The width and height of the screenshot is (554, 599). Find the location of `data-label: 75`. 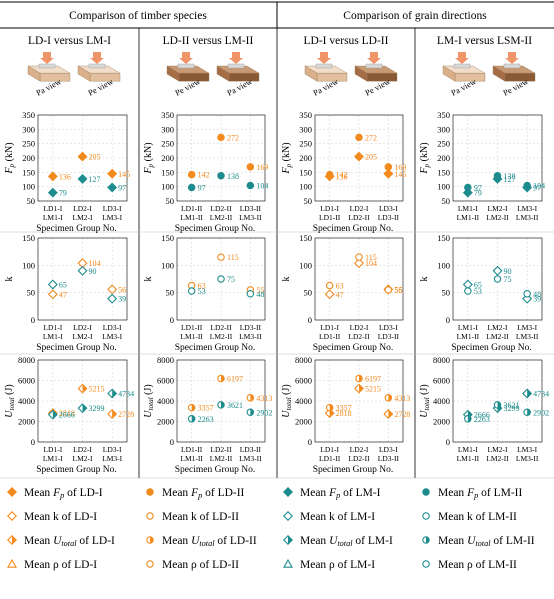

data-label: 75 is located at coordinates (231, 279).